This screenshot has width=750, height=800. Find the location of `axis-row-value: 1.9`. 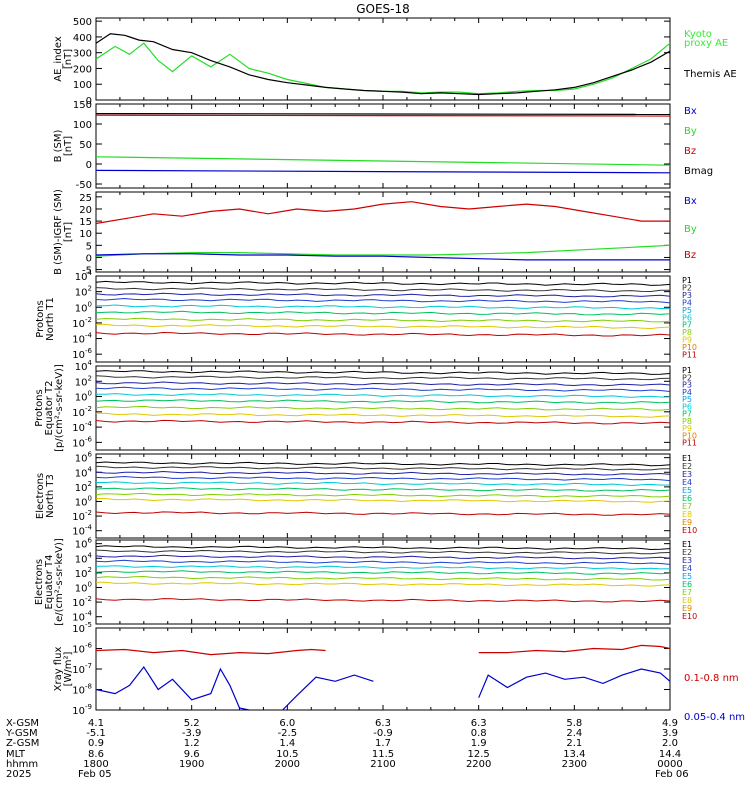

axis-row-value: 1.9 is located at coordinates (479, 743).